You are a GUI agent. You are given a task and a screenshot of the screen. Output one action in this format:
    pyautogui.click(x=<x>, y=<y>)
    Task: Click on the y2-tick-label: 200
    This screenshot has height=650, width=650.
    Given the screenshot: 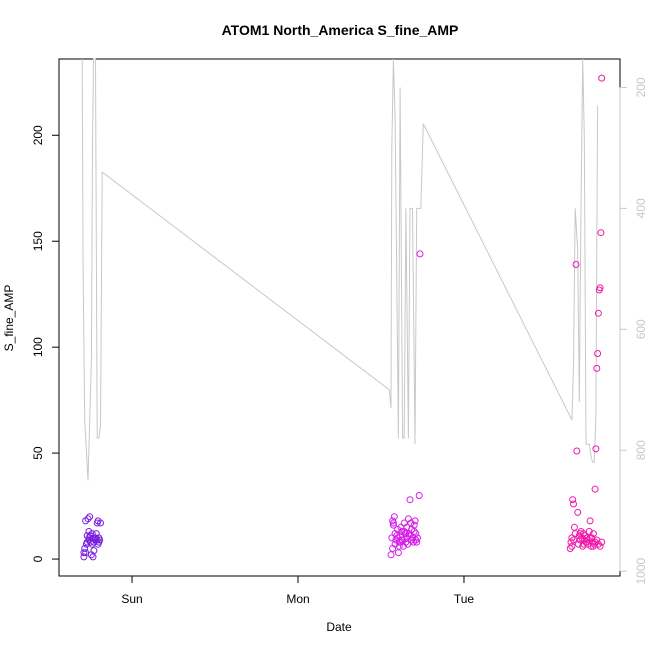 What is the action you would take?
    pyautogui.click(x=641, y=87)
    